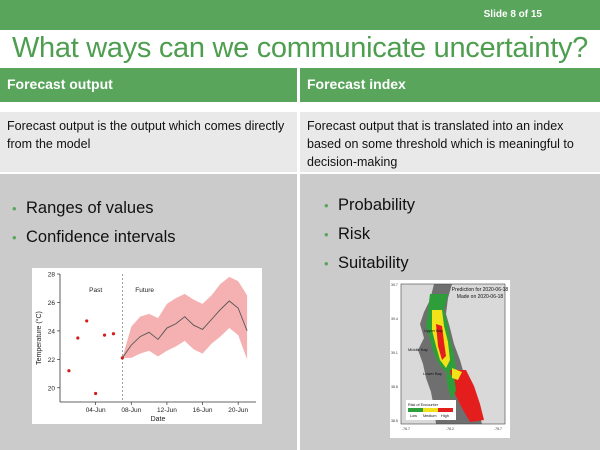 This screenshot has height=450, width=600. What do you see at coordinates (512, 14) in the screenshot?
I see `slide-number: Slide 8 of 15` at bounding box center [512, 14].